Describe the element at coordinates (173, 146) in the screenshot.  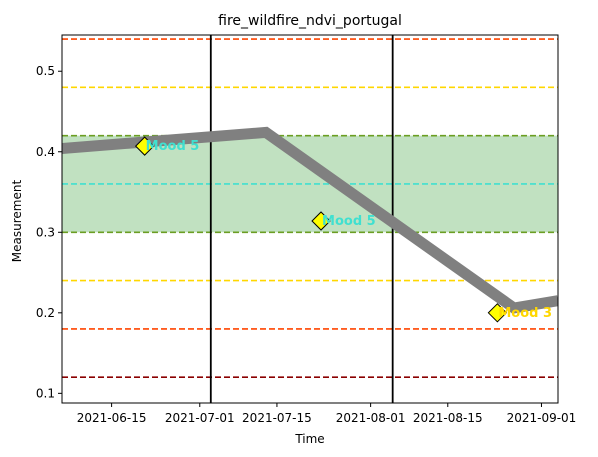
I see `annotation-label-0: Mood 5` at that location.